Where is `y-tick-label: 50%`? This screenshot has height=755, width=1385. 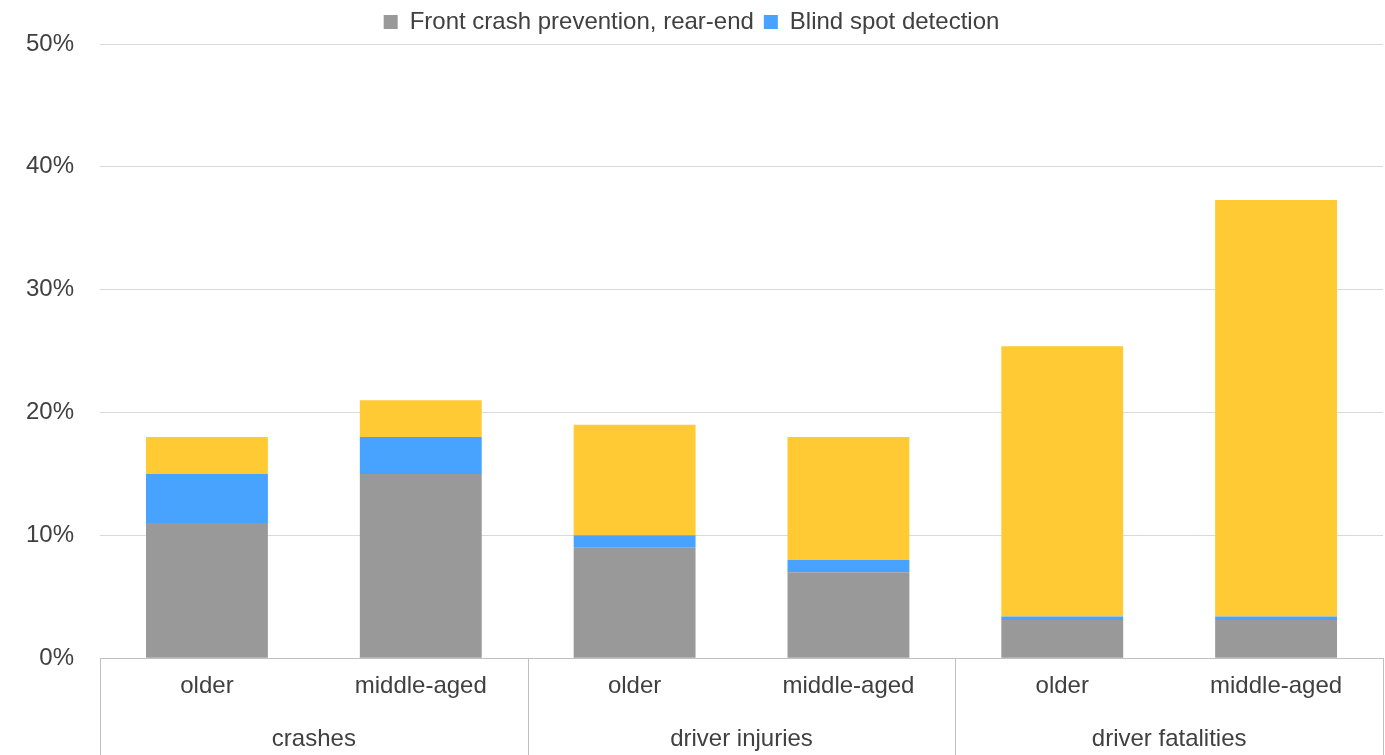 y-tick-label: 50% is located at coordinates (50, 42).